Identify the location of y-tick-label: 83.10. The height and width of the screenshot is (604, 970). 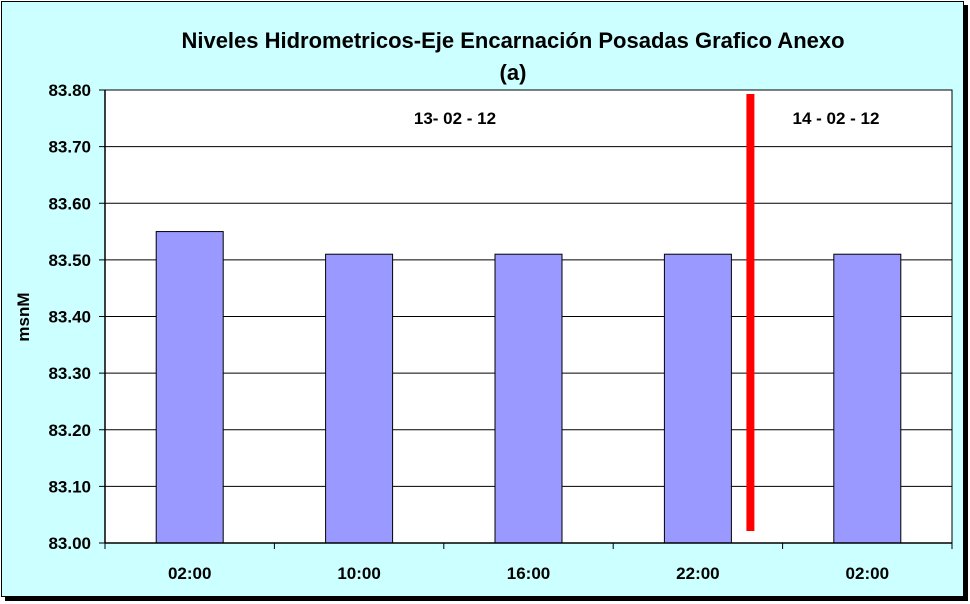
(69, 486).